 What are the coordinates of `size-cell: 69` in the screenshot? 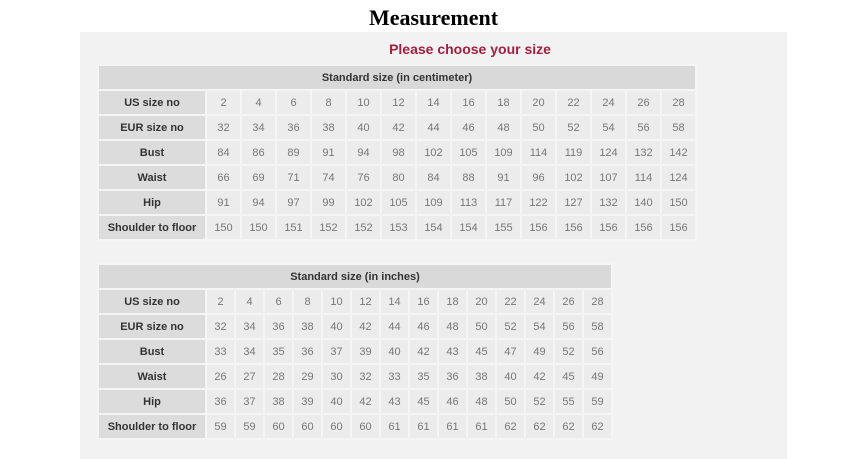 It's located at (258, 177).